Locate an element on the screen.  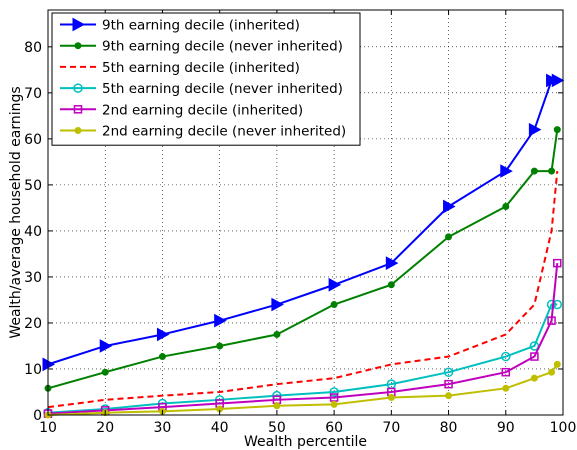
legend-item: 2nd earning decile (inherited) is located at coordinates (181, 110).